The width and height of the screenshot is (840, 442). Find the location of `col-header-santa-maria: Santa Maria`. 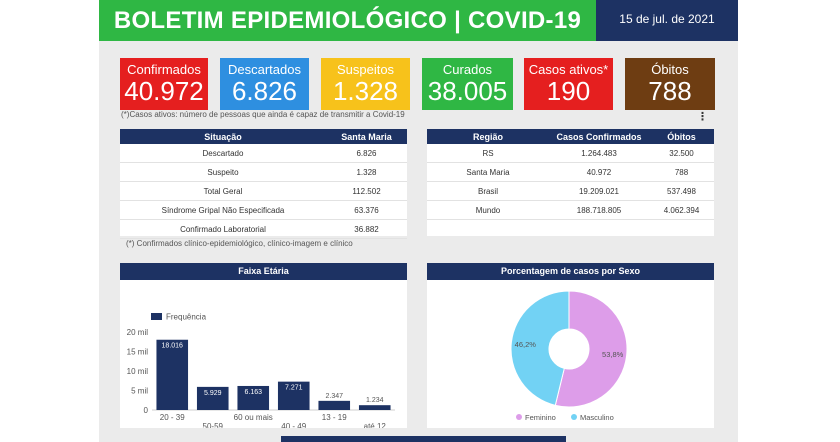

col-header-santa-maria: Santa Maria is located at coordinates (366, 136).